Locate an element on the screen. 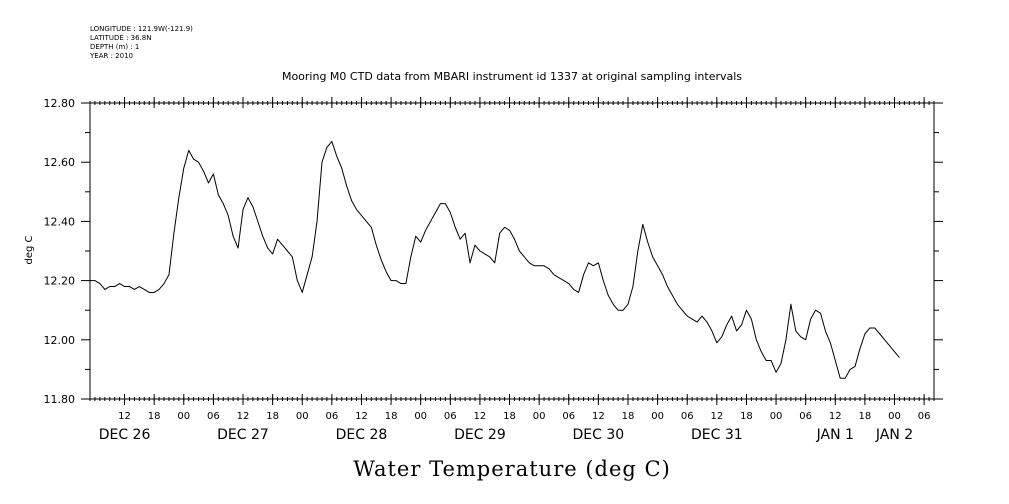  y-tick-labels: 12.80 12.60 12.40 12.20 12.00 11.80 is located at coordinates (60, 251).